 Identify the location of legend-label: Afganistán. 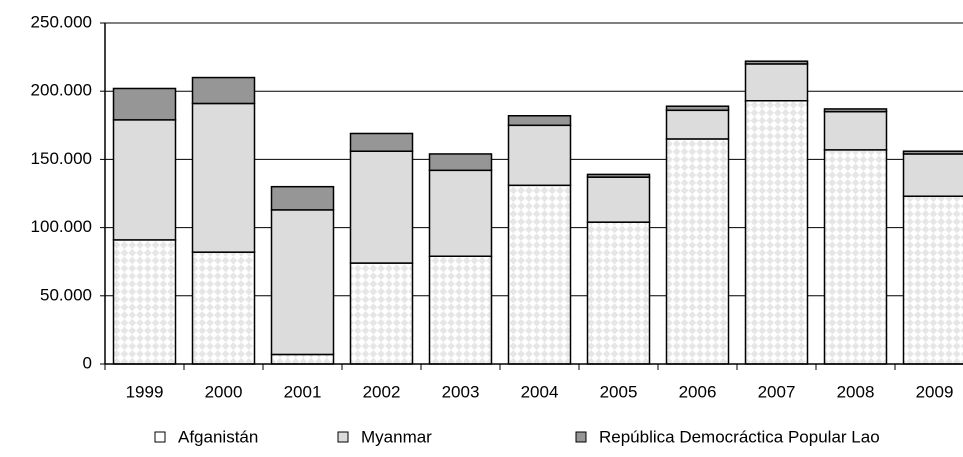
(218, 436).